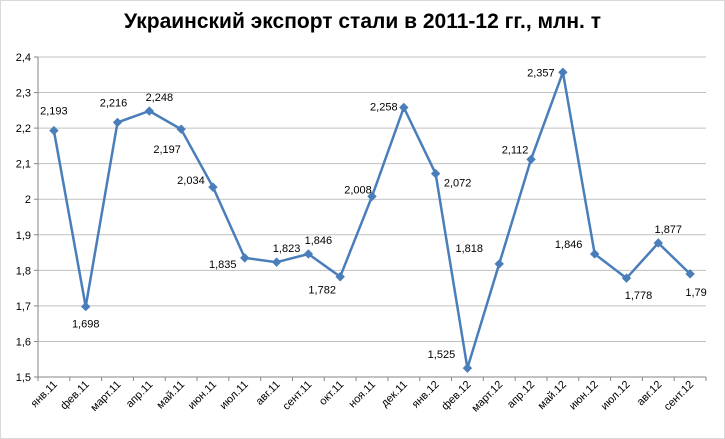 This screenshot has height=439, width=725. I want to click on y-tick-label: 2,3, so click(23, 94).